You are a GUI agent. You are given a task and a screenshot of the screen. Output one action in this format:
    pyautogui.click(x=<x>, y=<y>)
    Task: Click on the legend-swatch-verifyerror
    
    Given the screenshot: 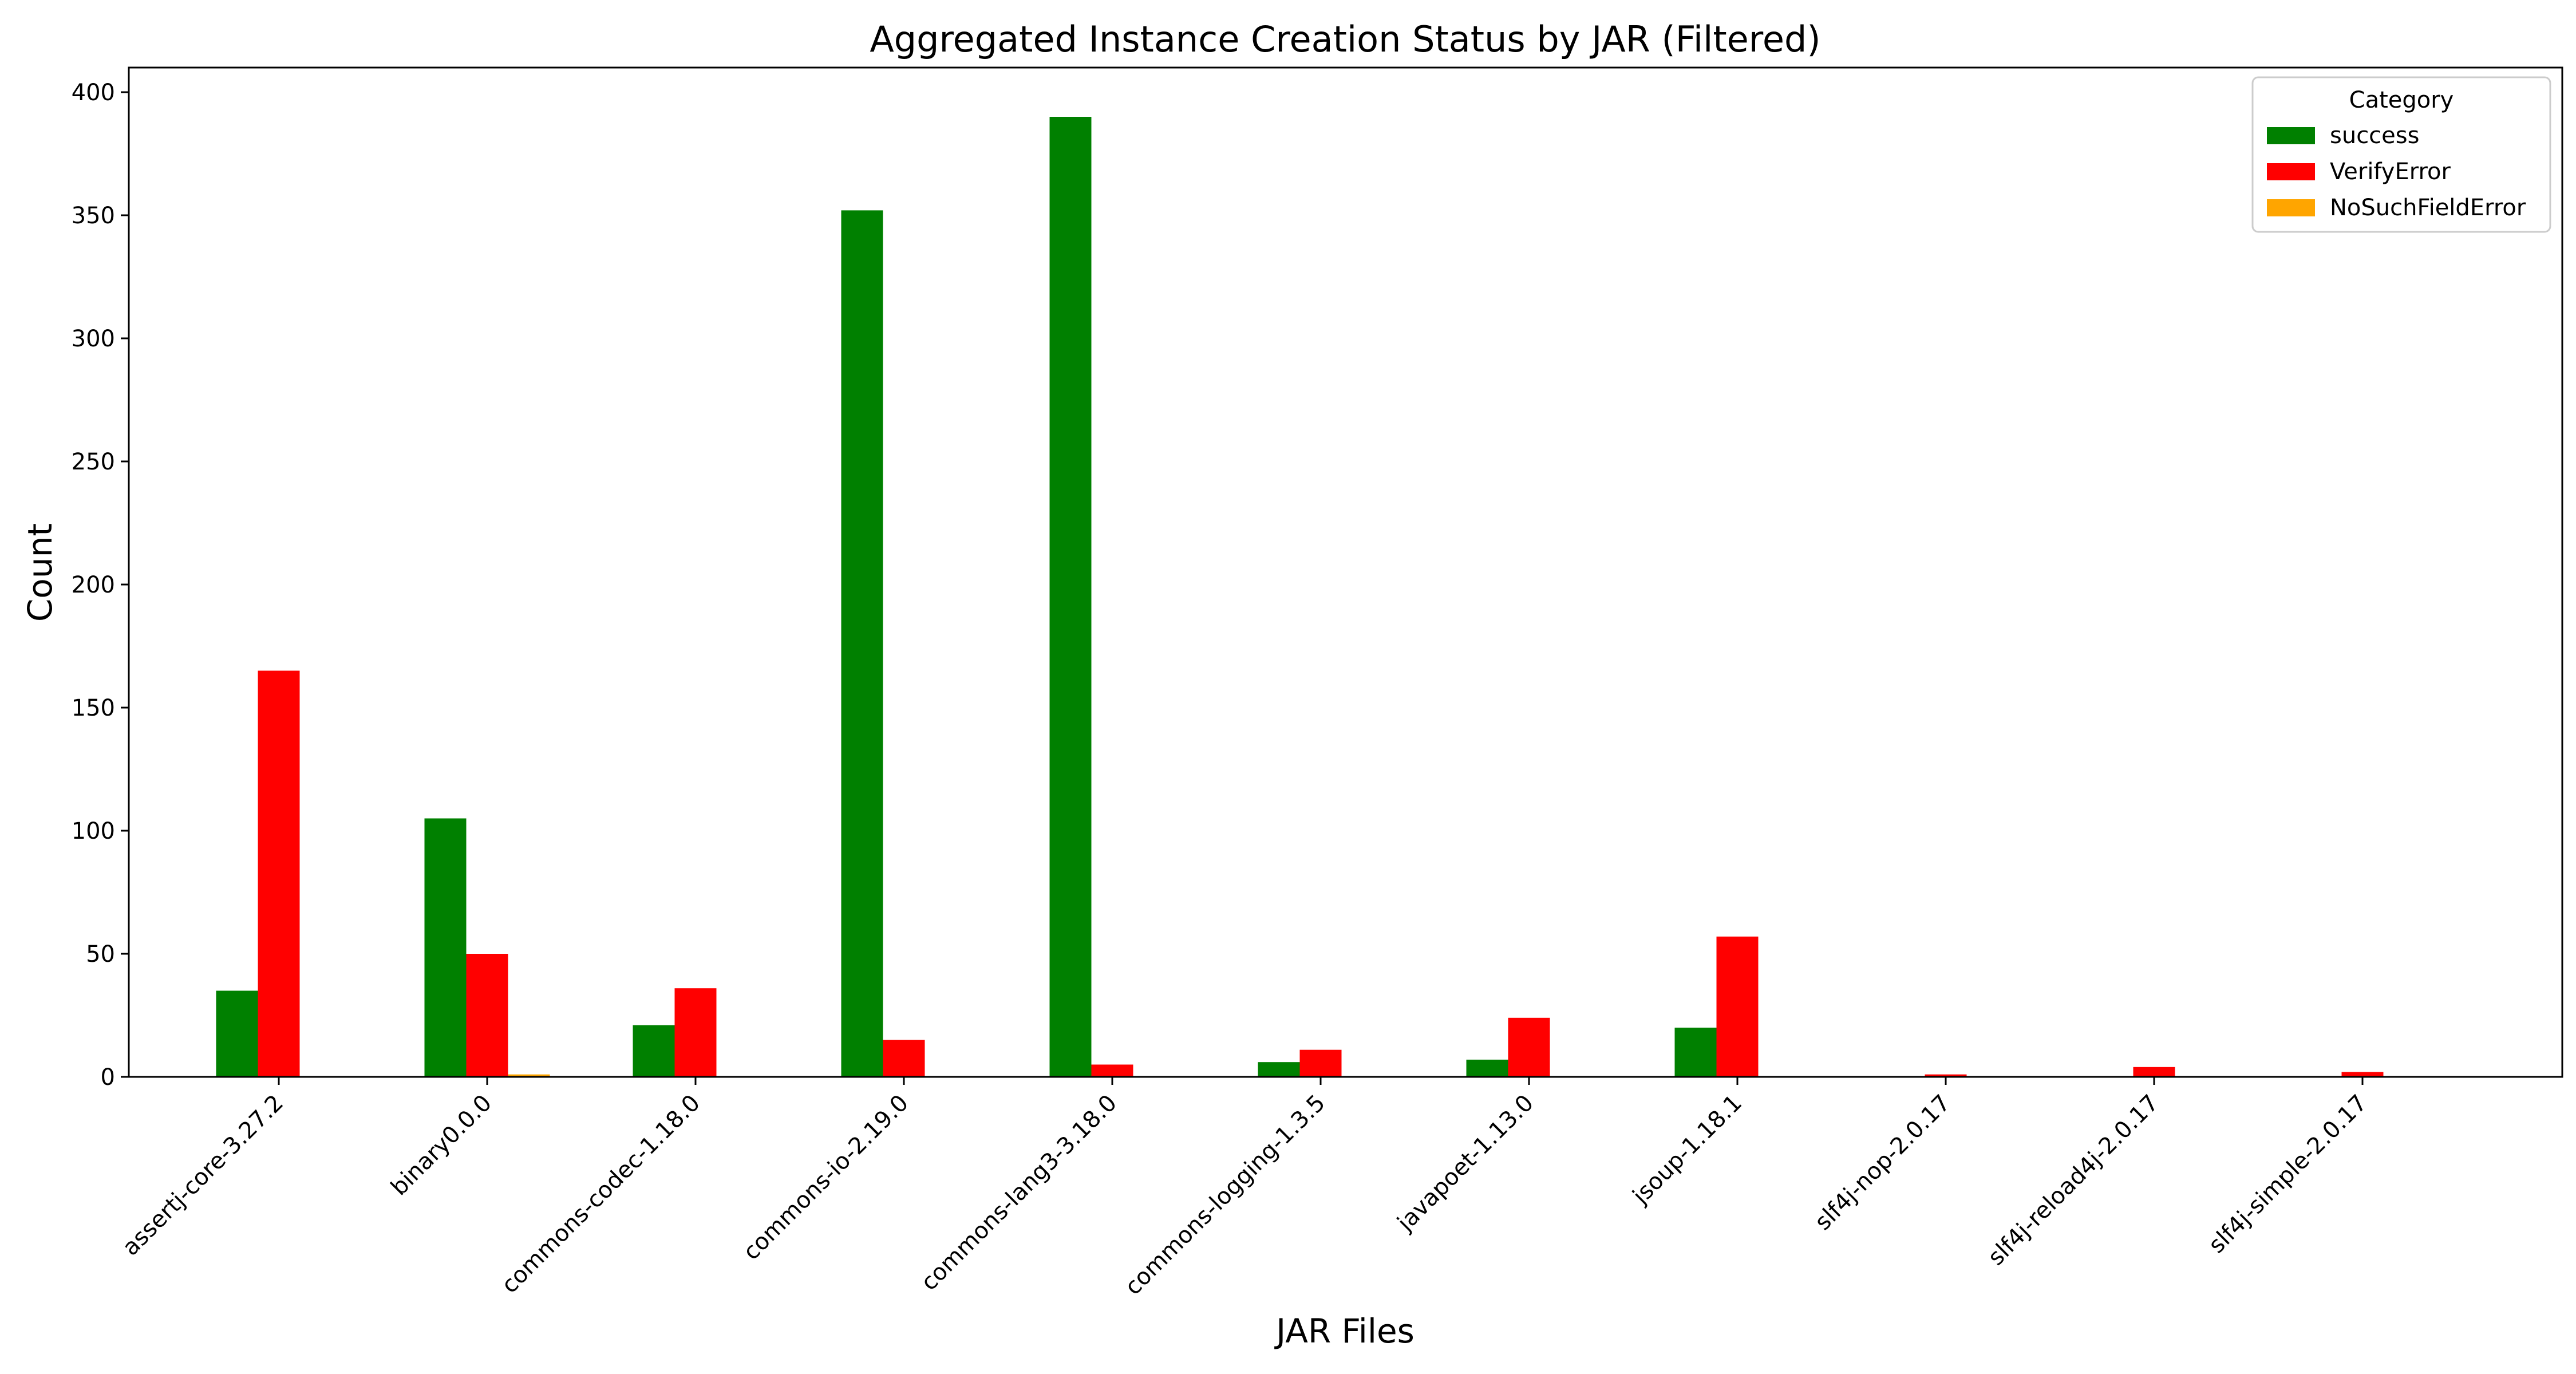 What is the action you would take?
    pyautogui.click(x=2291, y=171)
    